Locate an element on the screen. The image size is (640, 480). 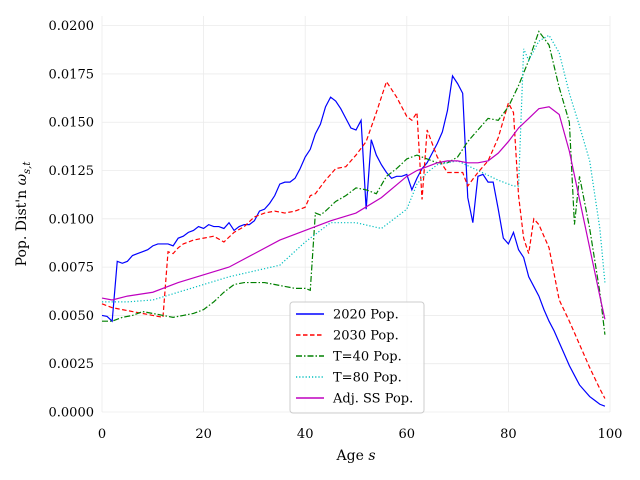
y-tick-label: 0.0200 is located at coordinates (72, 26).